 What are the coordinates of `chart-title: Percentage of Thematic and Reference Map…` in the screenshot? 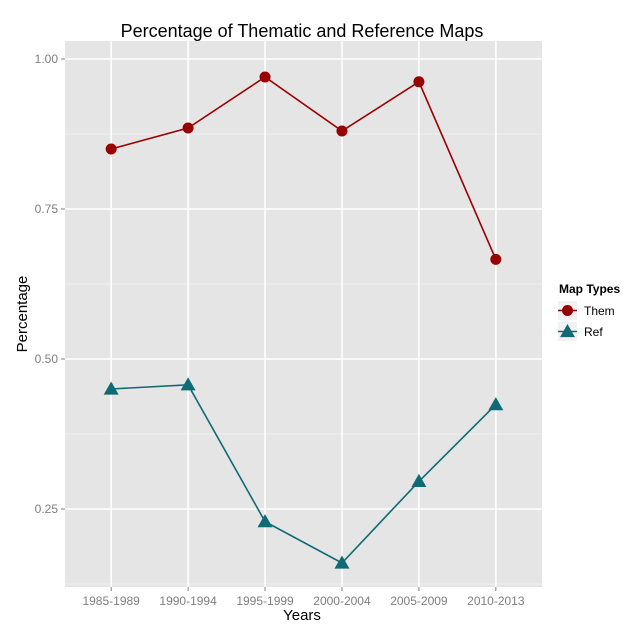 It's located at (302, 31).